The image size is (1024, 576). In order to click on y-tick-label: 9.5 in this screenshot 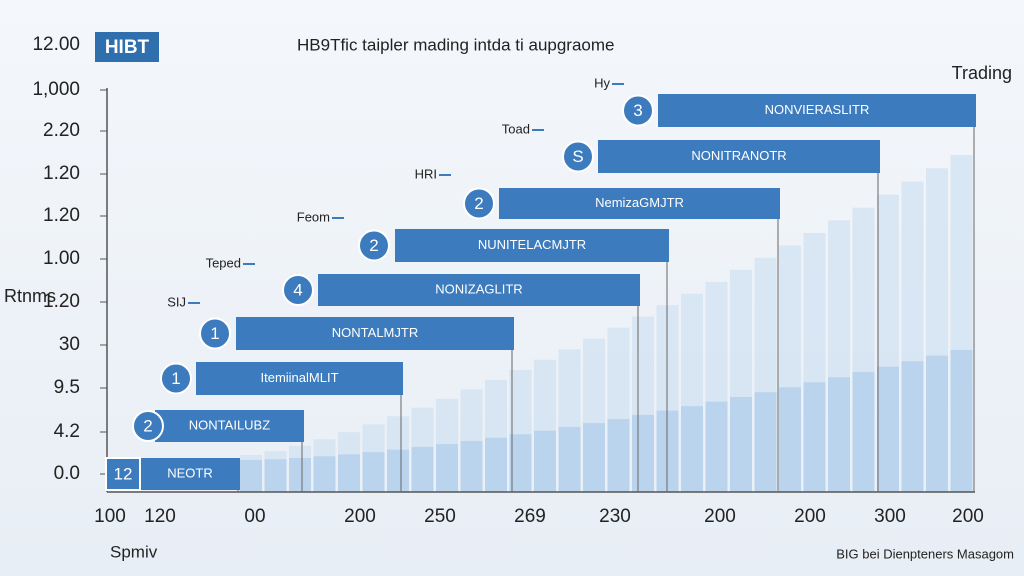, I will do `click(67, 387)`.